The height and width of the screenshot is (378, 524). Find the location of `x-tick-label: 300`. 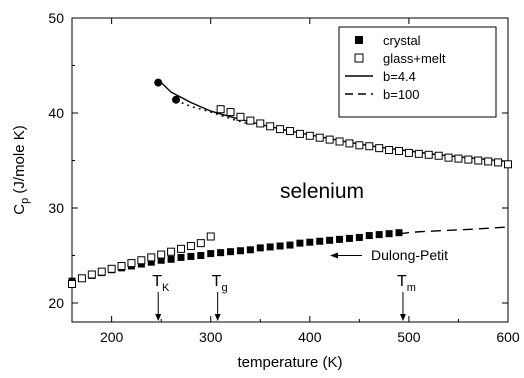

x-tick-label: 300 is located at coordinates (211, 337).